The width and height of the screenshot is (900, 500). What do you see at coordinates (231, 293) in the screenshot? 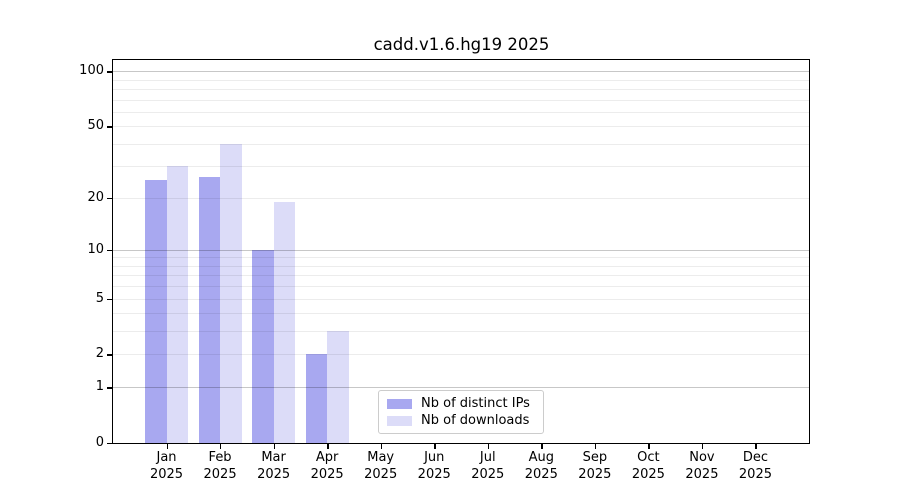
I see `bar-downloads-feb` at bounding box center [231, 293].